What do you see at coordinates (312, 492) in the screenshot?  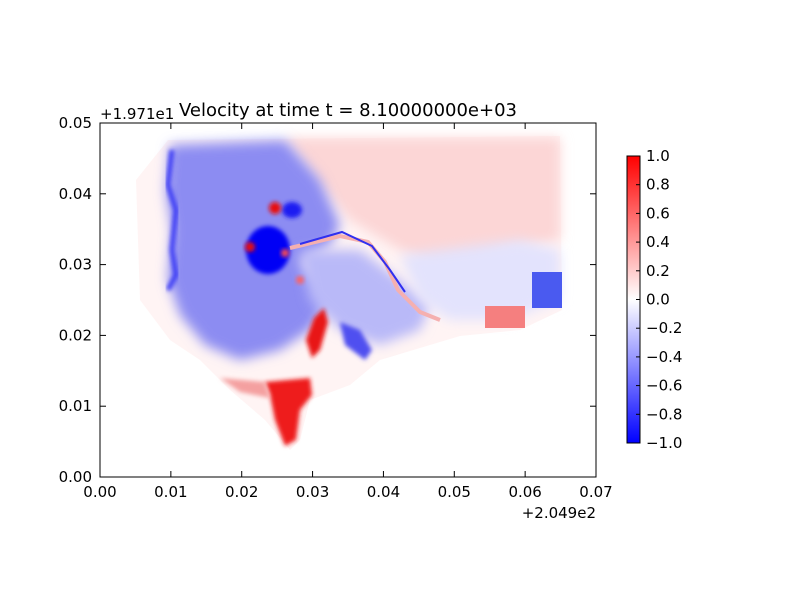 I see `x-tick-label: 0.03` at bounding box center [312, 492].